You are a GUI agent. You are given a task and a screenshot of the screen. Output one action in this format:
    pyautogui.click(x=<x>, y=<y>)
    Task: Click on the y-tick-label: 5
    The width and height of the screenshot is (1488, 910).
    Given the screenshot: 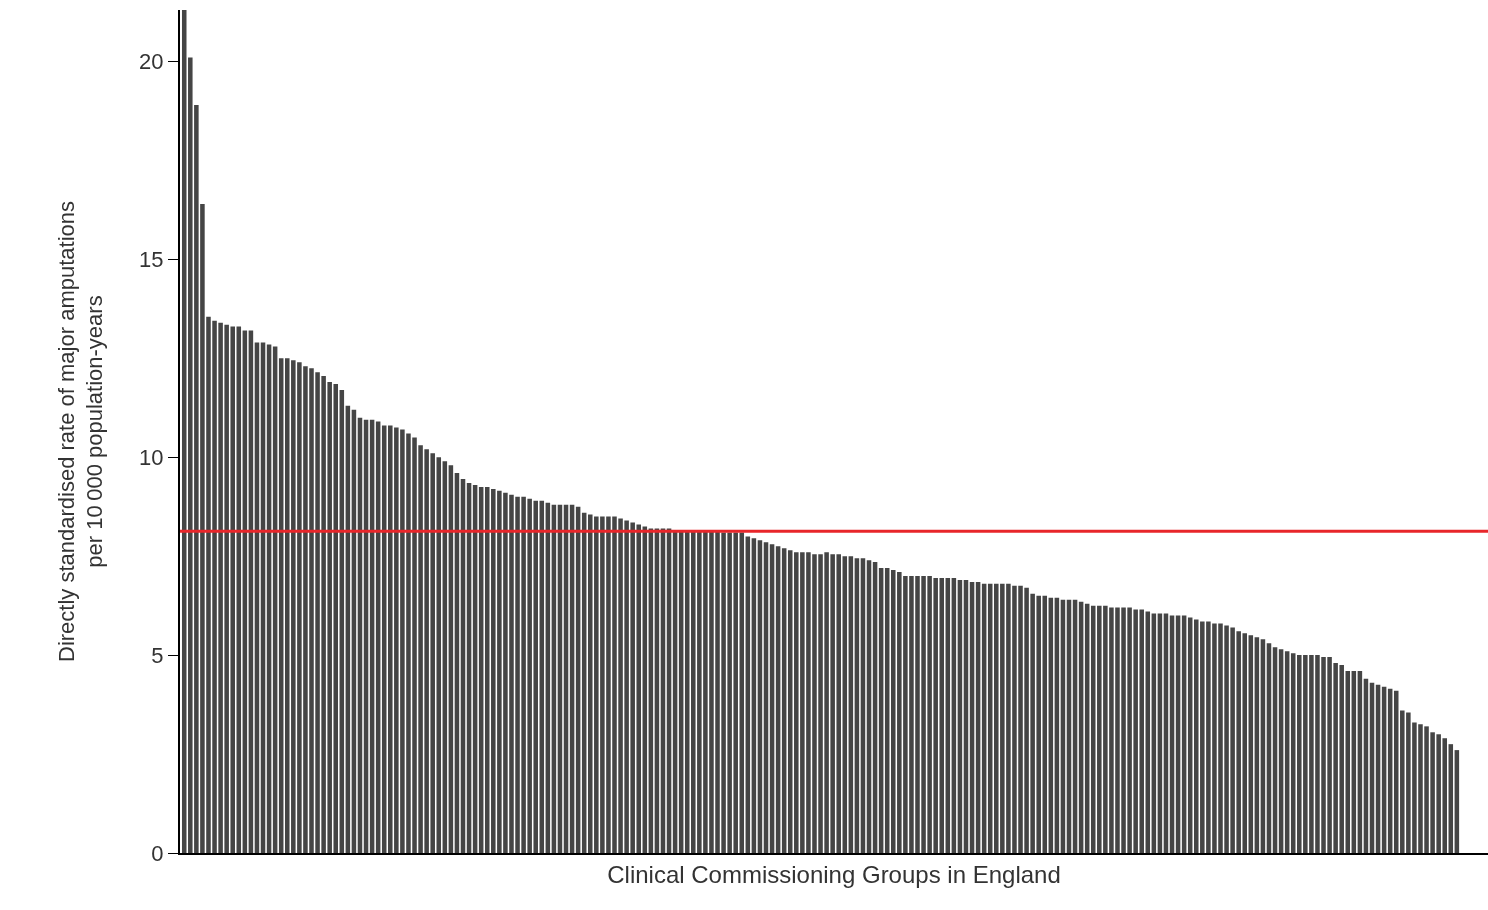 What is the action you would take?
    pyautogui.click(x=157, y=655)
    